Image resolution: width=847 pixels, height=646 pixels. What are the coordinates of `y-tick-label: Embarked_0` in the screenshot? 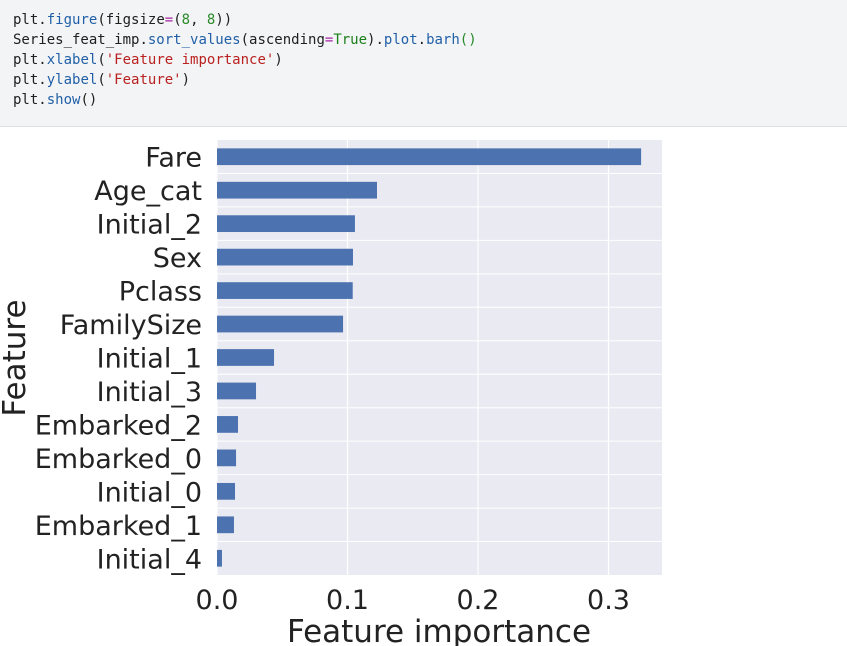 It's located at (118, 459).